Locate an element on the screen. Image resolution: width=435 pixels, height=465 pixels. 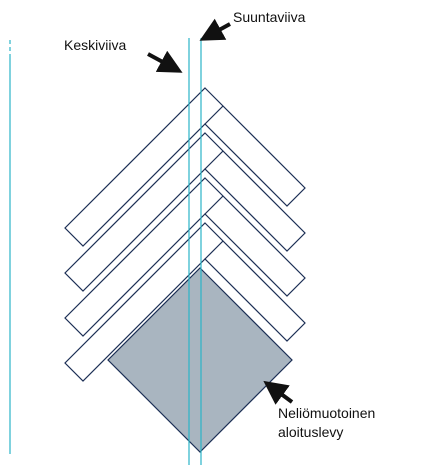
label: Neliömuotoinen is located at coordinates (326, 413).